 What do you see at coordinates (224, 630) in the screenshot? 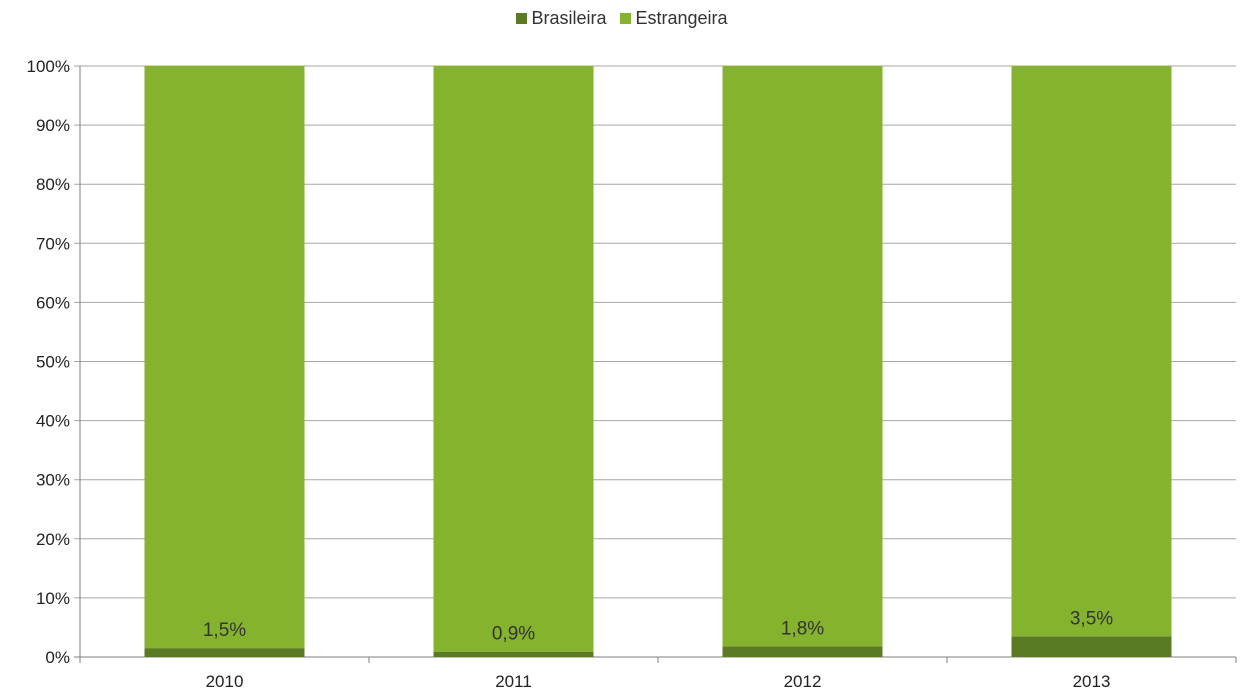
I see `data-label-brasileira-2010: 1,5%` at bounding box center [224, 630].